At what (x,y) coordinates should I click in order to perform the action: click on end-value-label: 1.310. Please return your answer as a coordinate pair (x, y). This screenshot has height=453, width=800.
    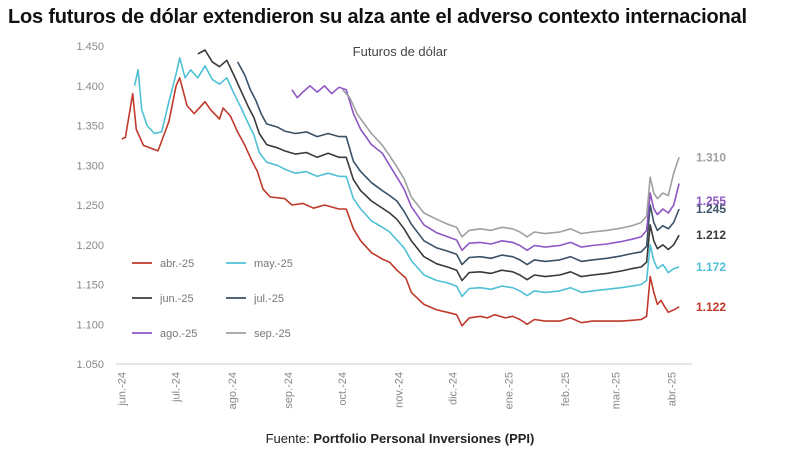
    Looking at the image, I should click on (711, 157).